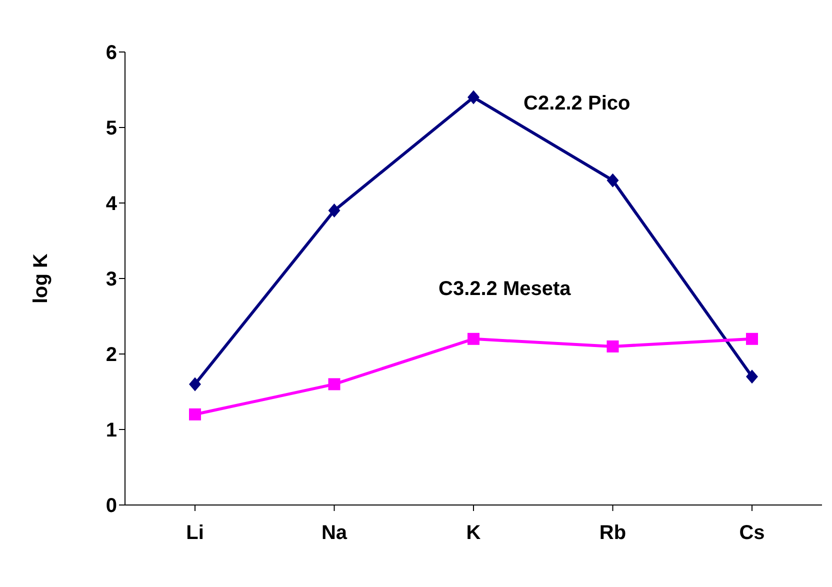  Describe the element at coordinates (334, 533) in the screenshot. I see `x-tick-label: Na` at that location.